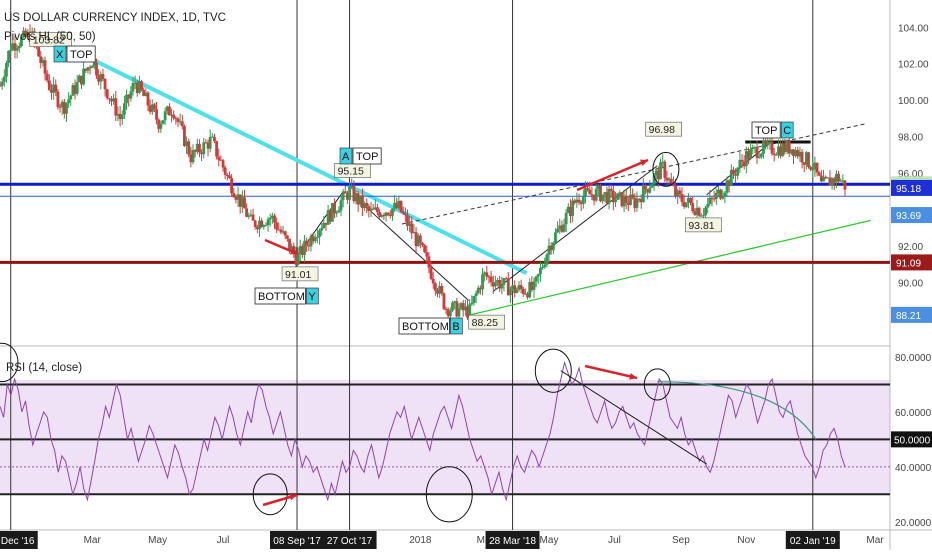 This screenshot has width=932, height=555. I want to click on pivot-label: 93.81, so click(701, 226).